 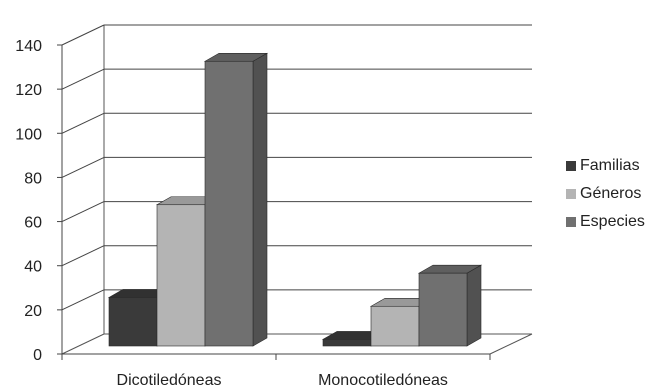 I want to click on floor-left-edge, so click(x=83, y=344).